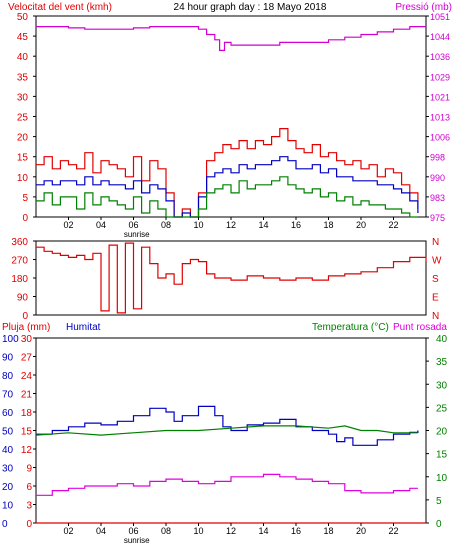 The image size is (459, 559). I want to click on temp-y-tick-label: 10, so click(442, 478).